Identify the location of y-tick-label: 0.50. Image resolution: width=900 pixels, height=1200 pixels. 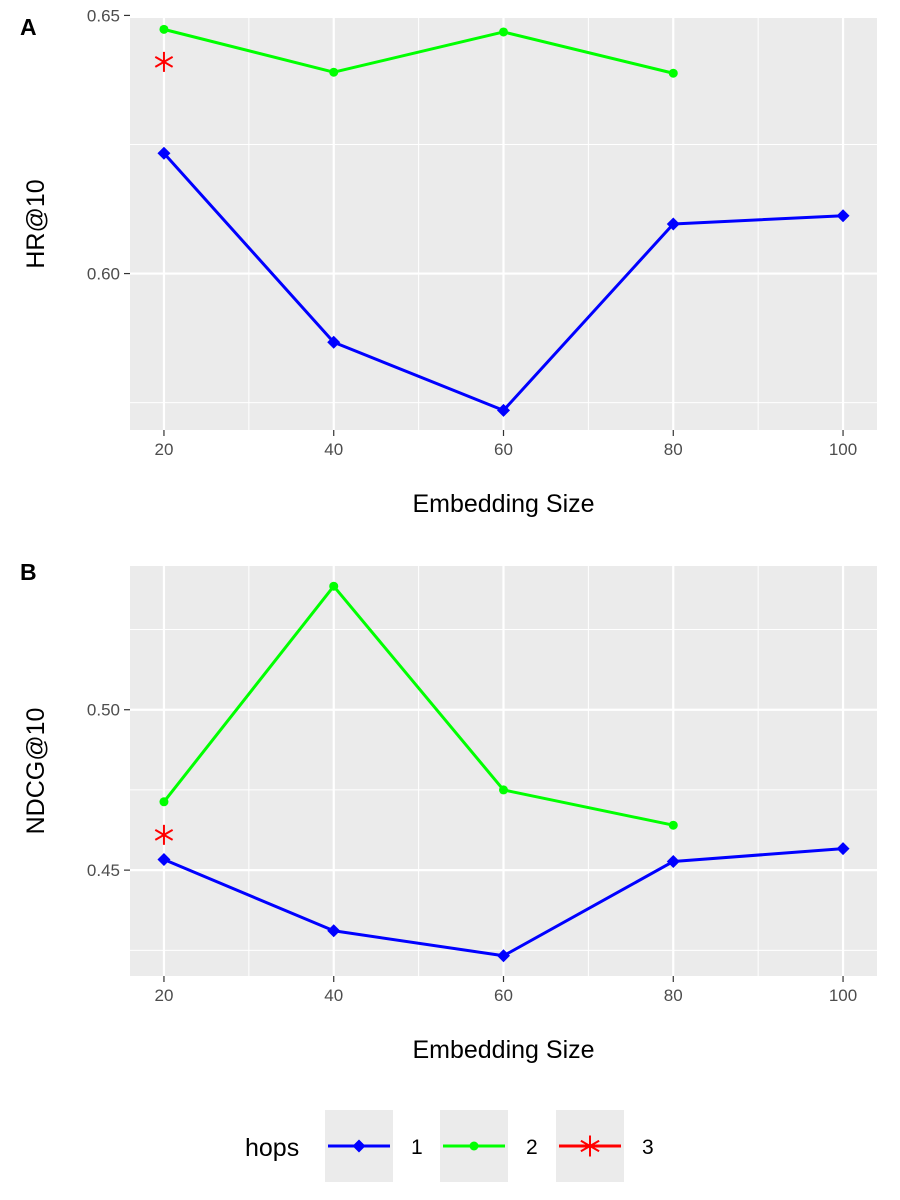
(103, 710).